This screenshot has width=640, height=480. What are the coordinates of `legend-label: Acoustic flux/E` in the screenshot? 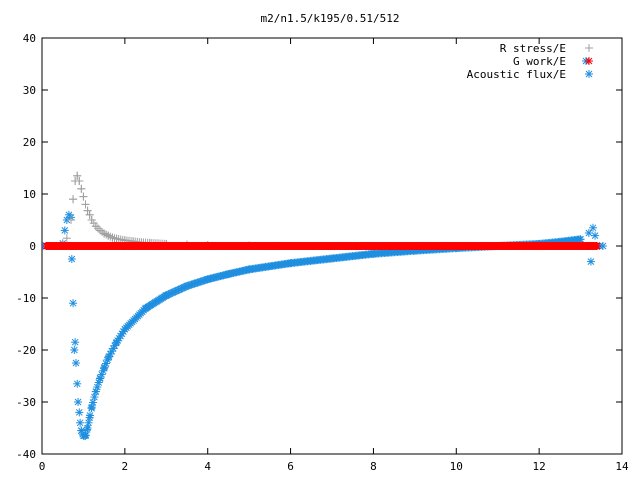 It's located at (516, 74).